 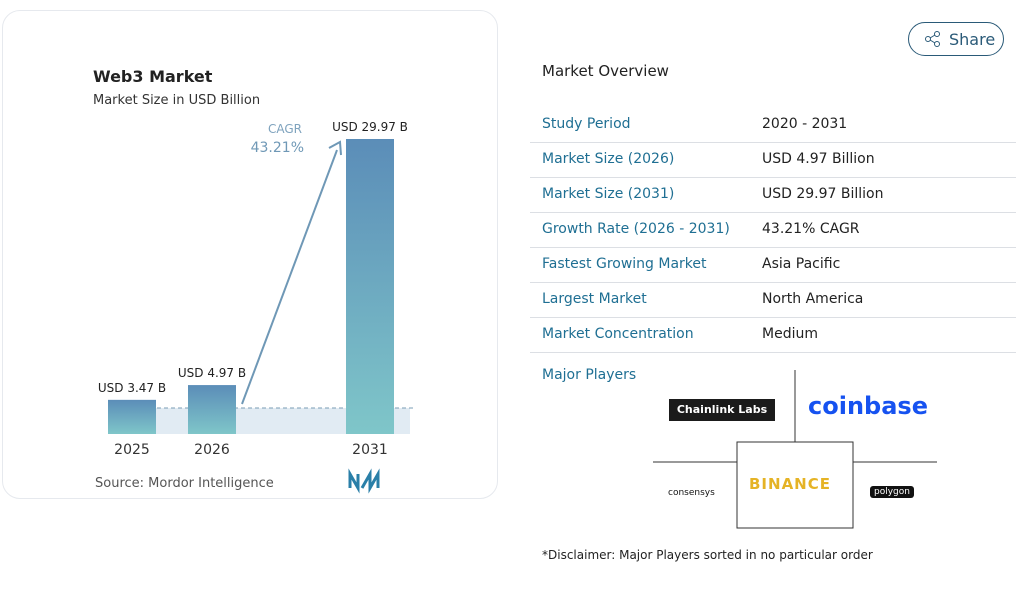 What do you see at coordinates (212, 373) in the screenshot?
I see `data-label: USD 4.97 B` at bounding box center [212, 373].